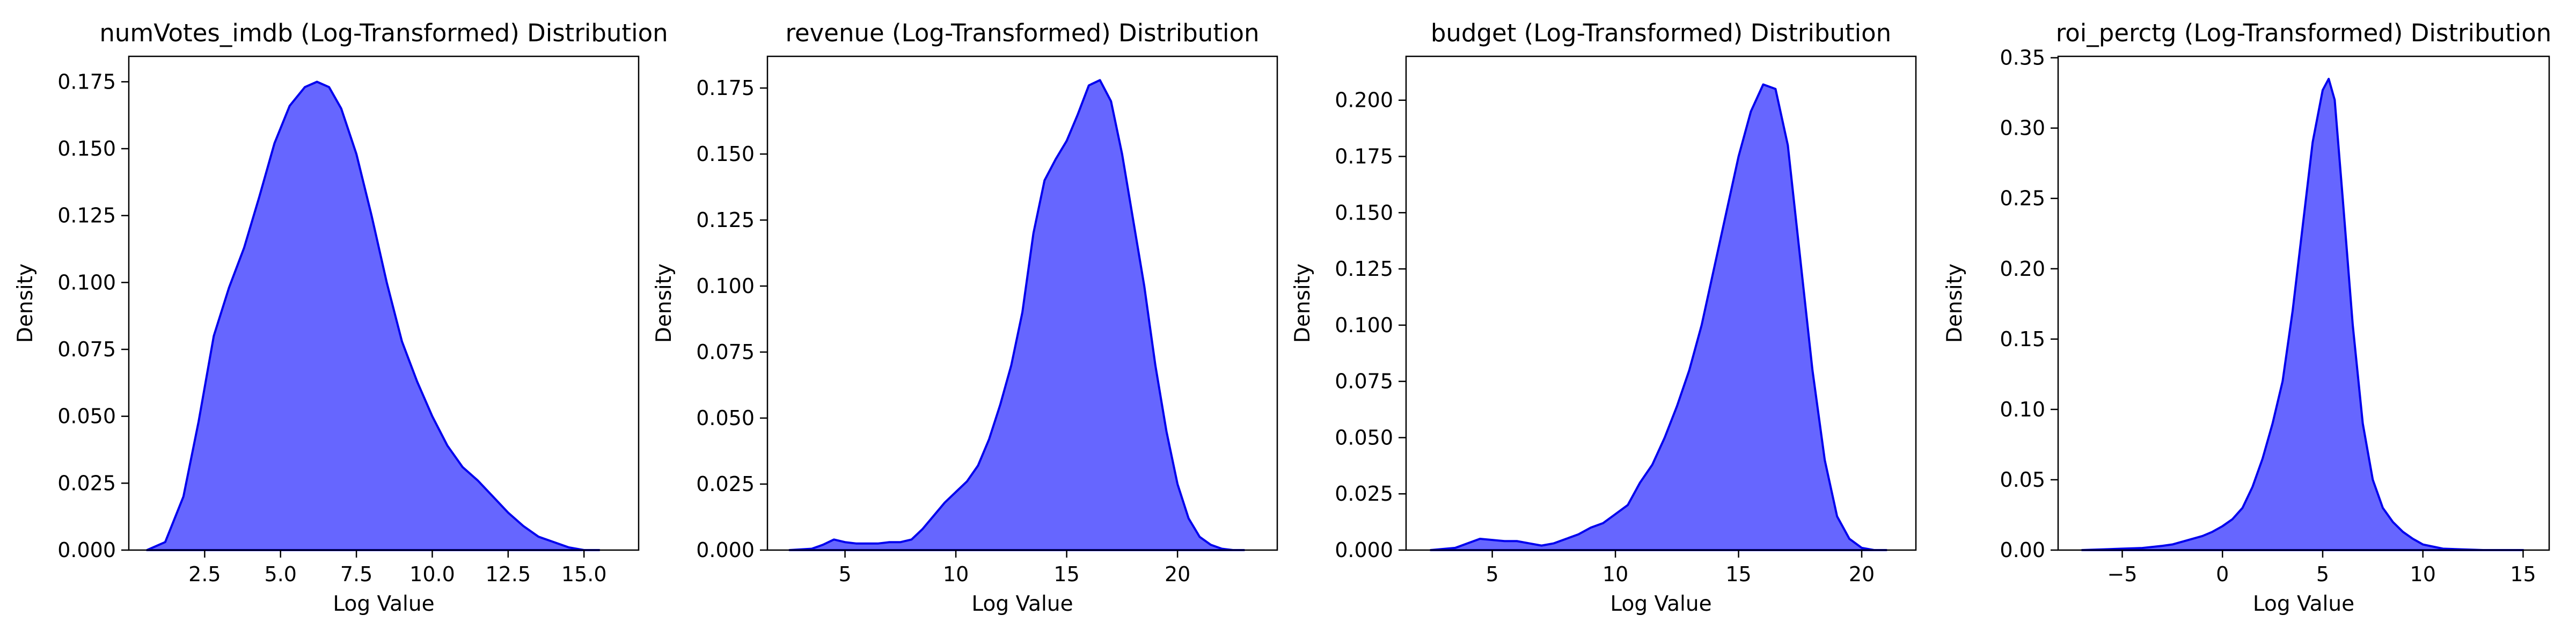  What do you see at coordinates (508, 574) in the screenshot?
I see `x-tick-label: 12.5` at bounding box center [508, 574].